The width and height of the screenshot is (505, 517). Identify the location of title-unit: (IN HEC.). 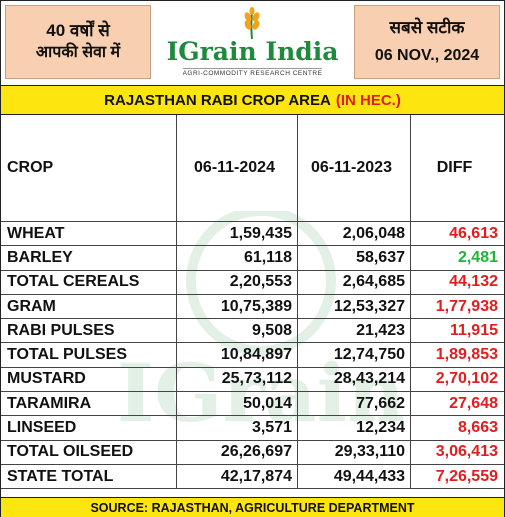
(368, 100).